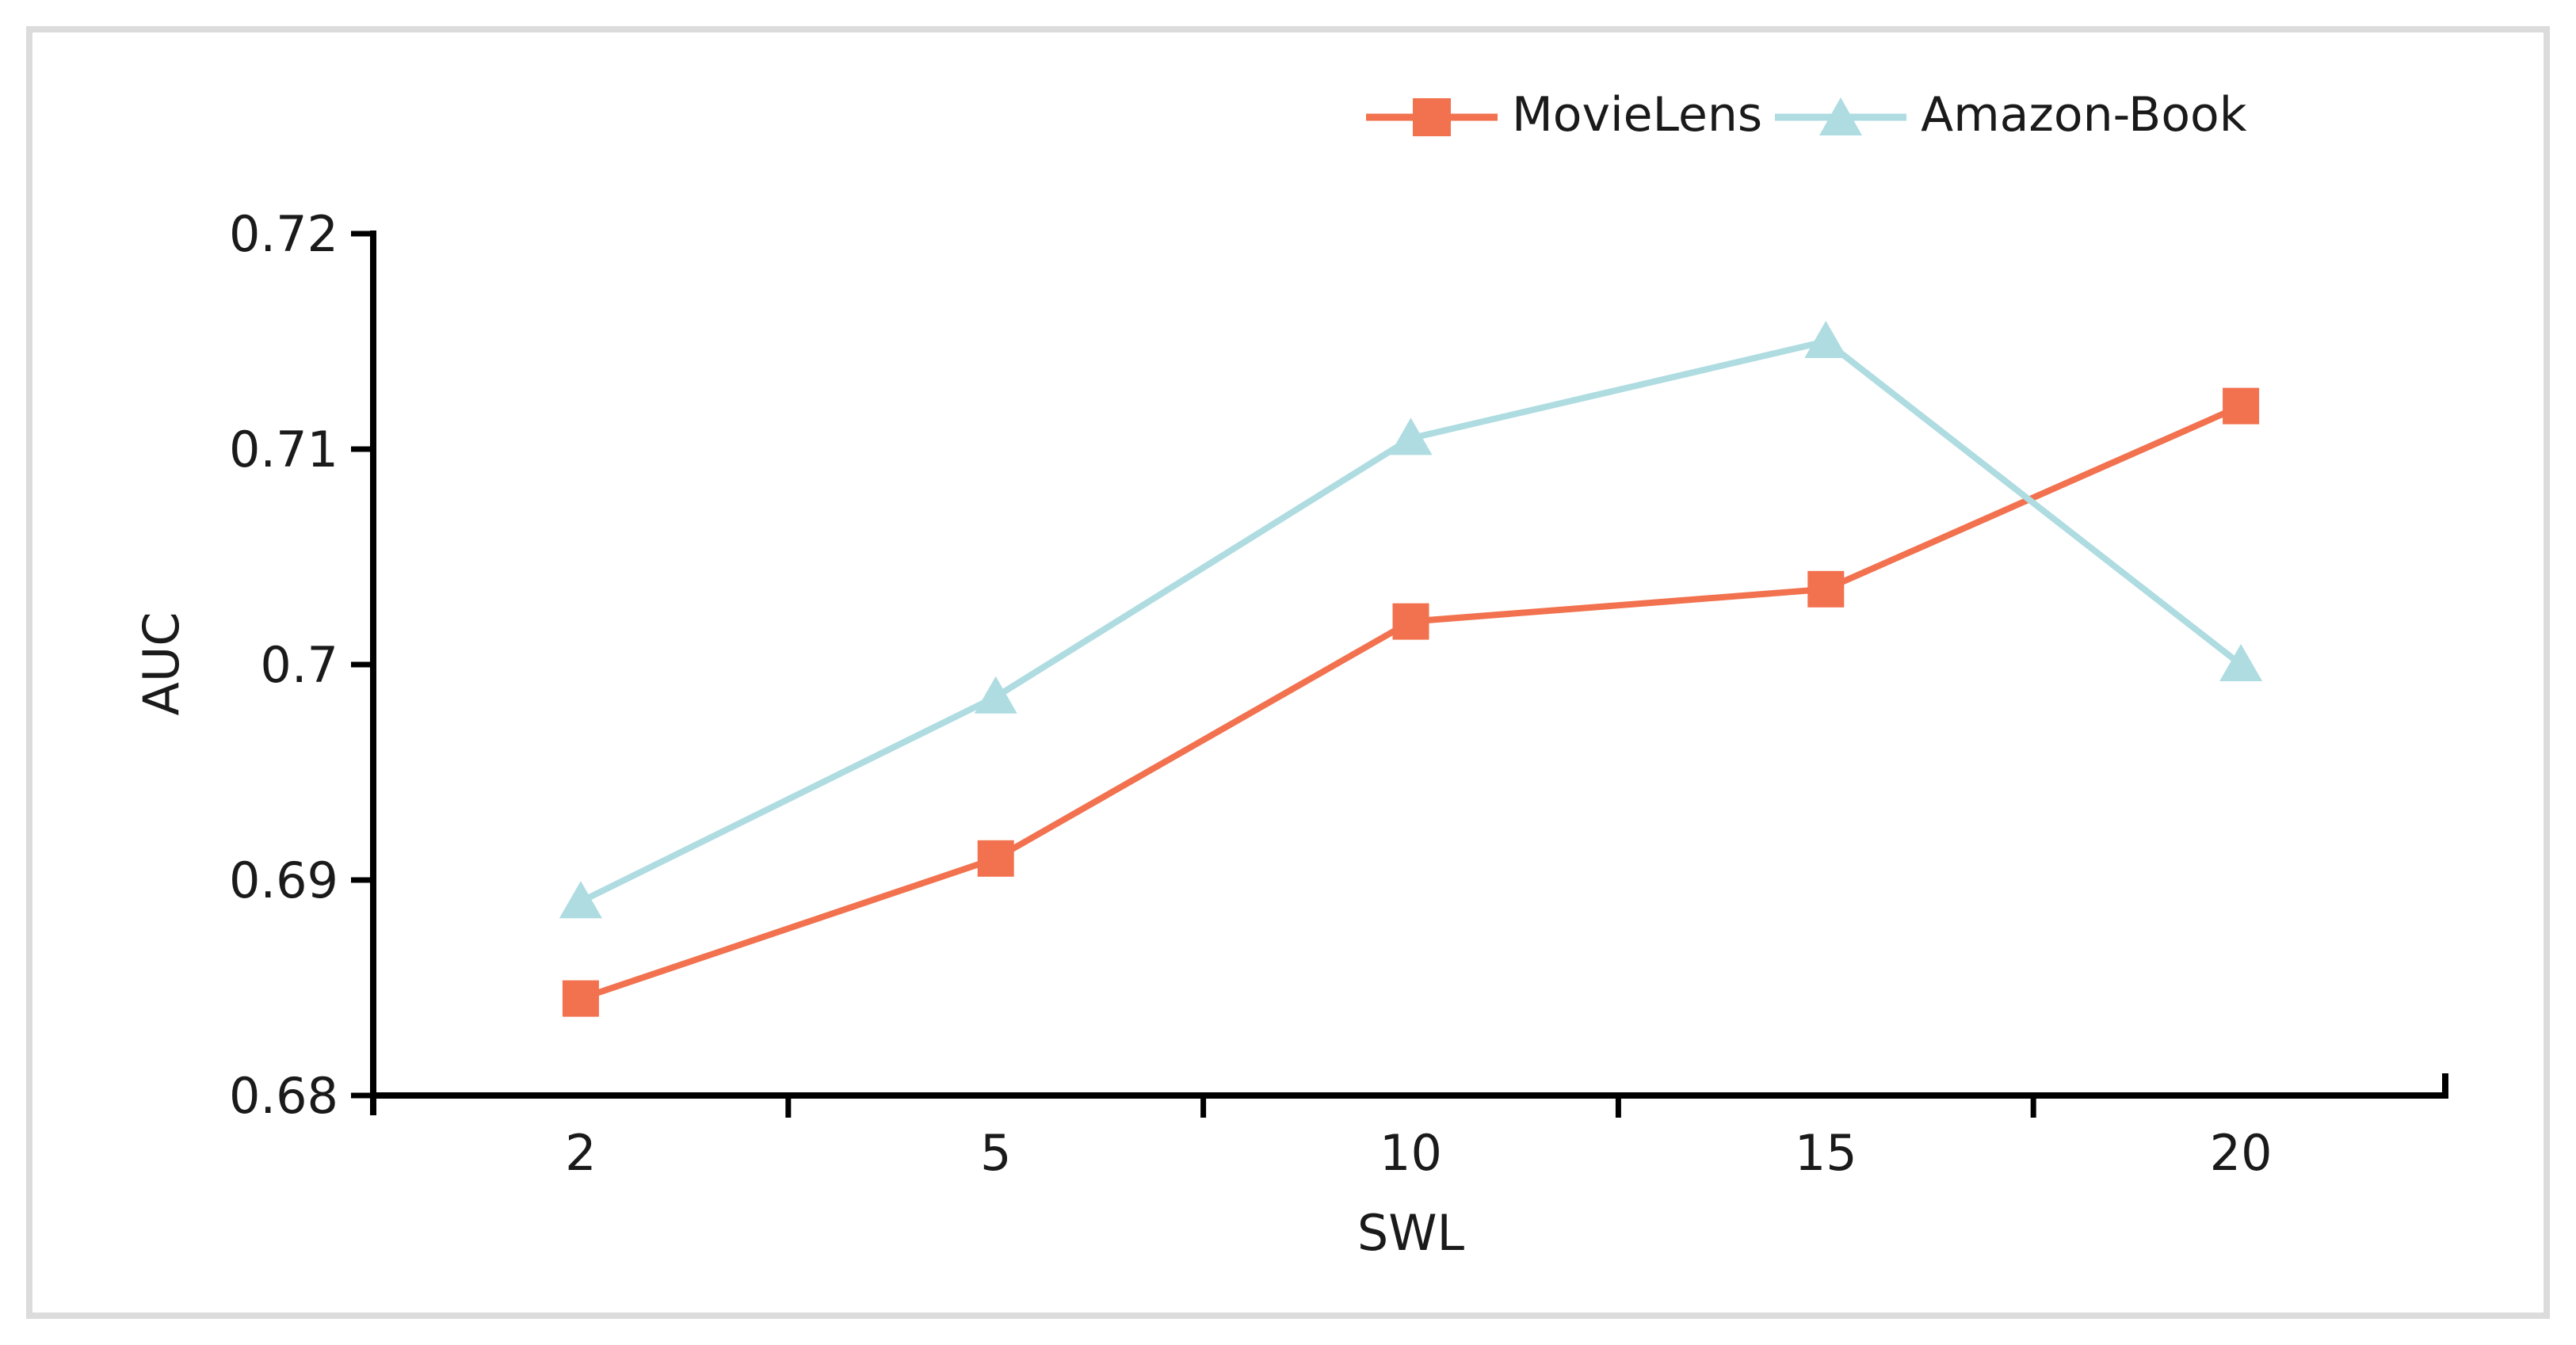 Image resolution: width=2576 pixels, height=1345 pixels. What do you see at coordinates (2084, 115) in the screenshot?
I see `legend-label-amazon-book: Amazon-Book` at bounding box center [2084, 115].